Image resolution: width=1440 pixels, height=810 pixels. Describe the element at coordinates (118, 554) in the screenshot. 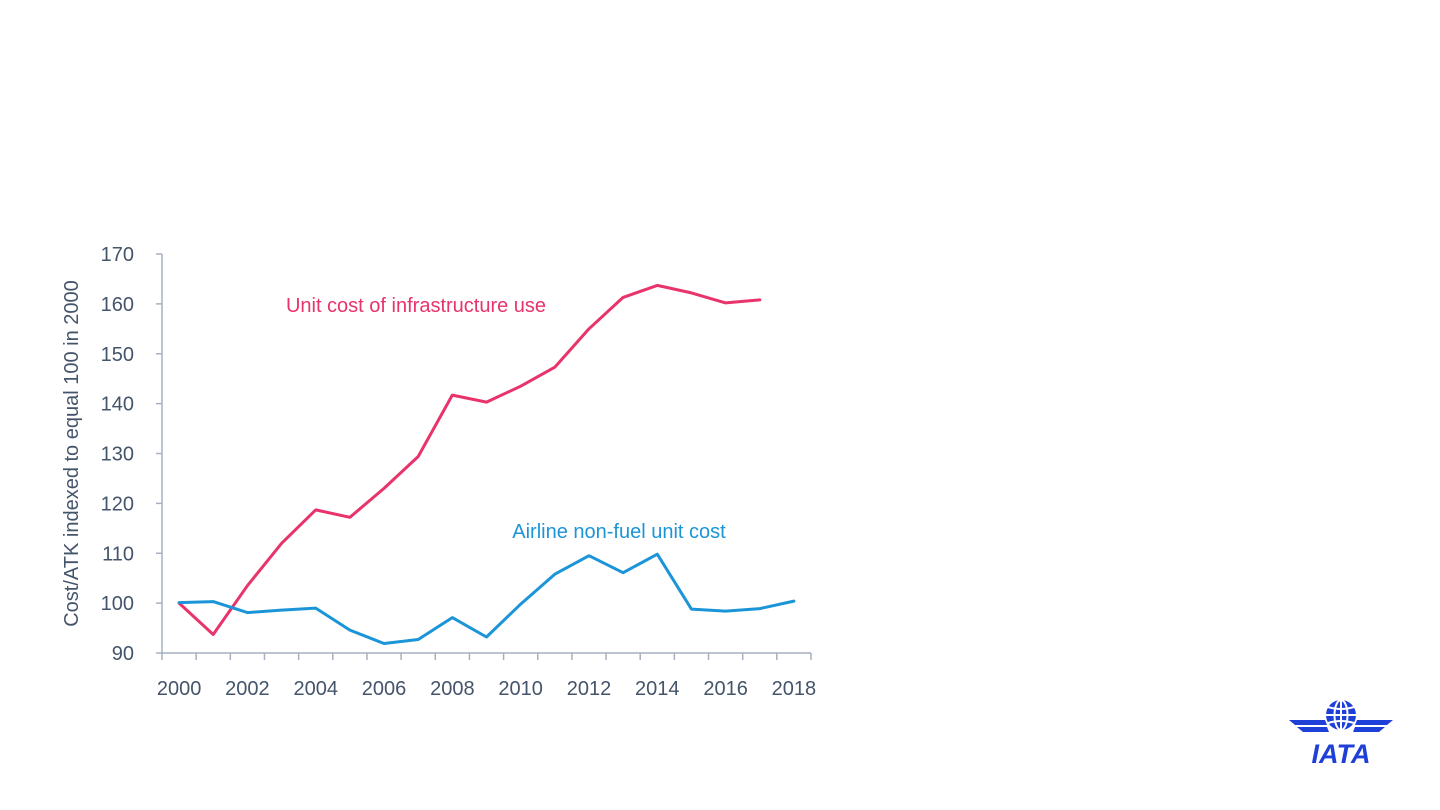

I see `y-tick-label: 110` at that location.